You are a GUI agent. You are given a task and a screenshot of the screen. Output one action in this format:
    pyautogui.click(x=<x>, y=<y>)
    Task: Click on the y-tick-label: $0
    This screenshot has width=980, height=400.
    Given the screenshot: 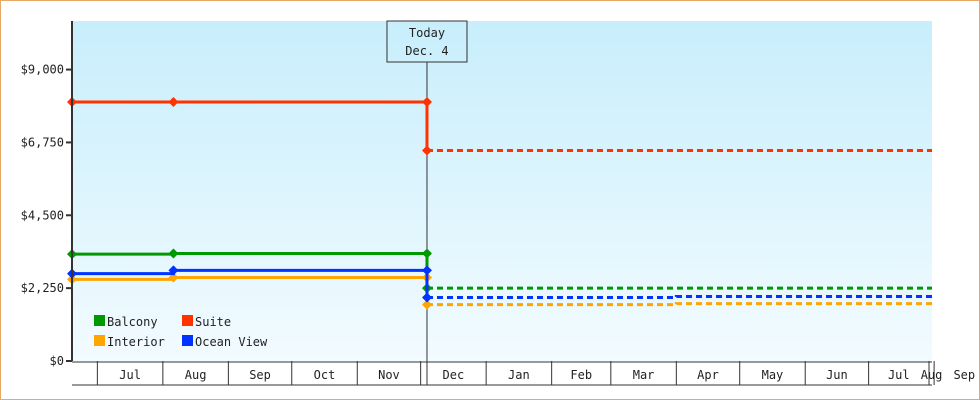 What is the action you would take?
    pyautogui.click(x=57, y=361)
    